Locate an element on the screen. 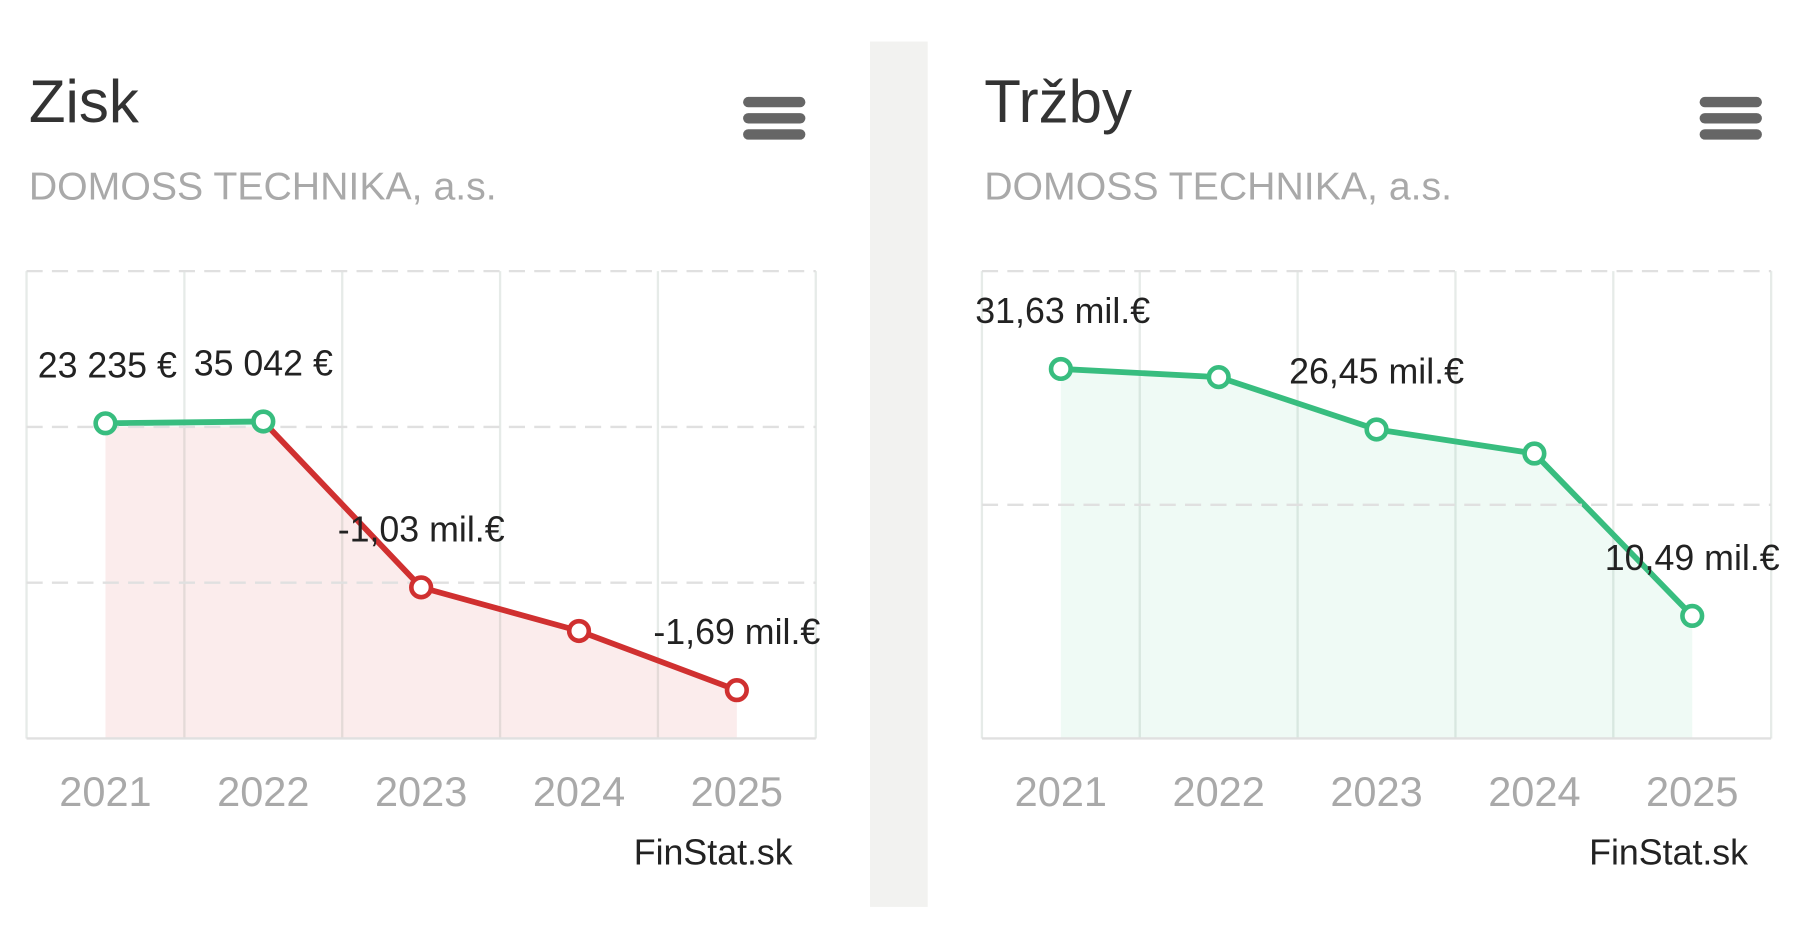 This screenshot has width=1800, height=945. divider is located at coordinates (899, 474).